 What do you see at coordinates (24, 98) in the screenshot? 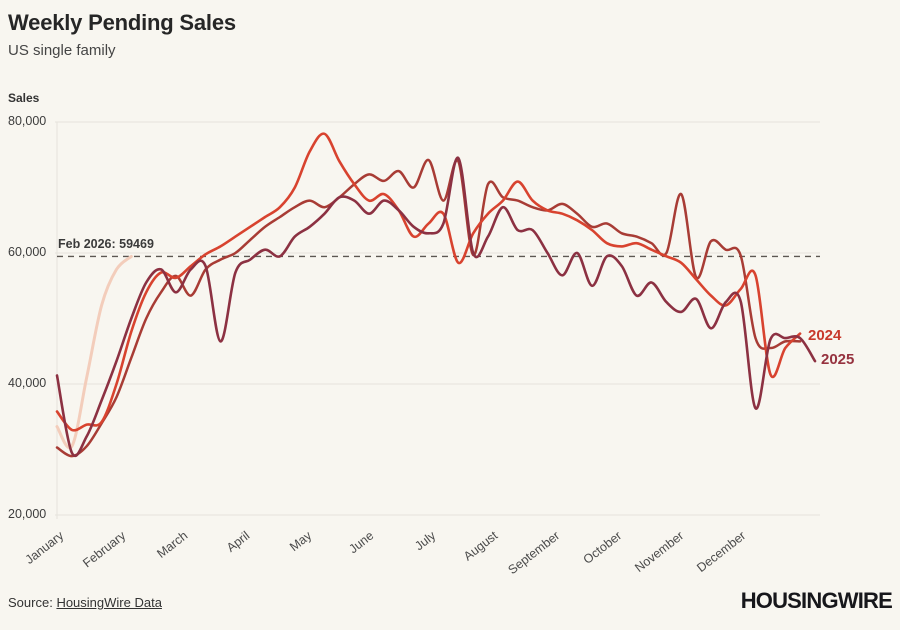
I see `y-axis-title: Sales` at bounding box center [24, 98].